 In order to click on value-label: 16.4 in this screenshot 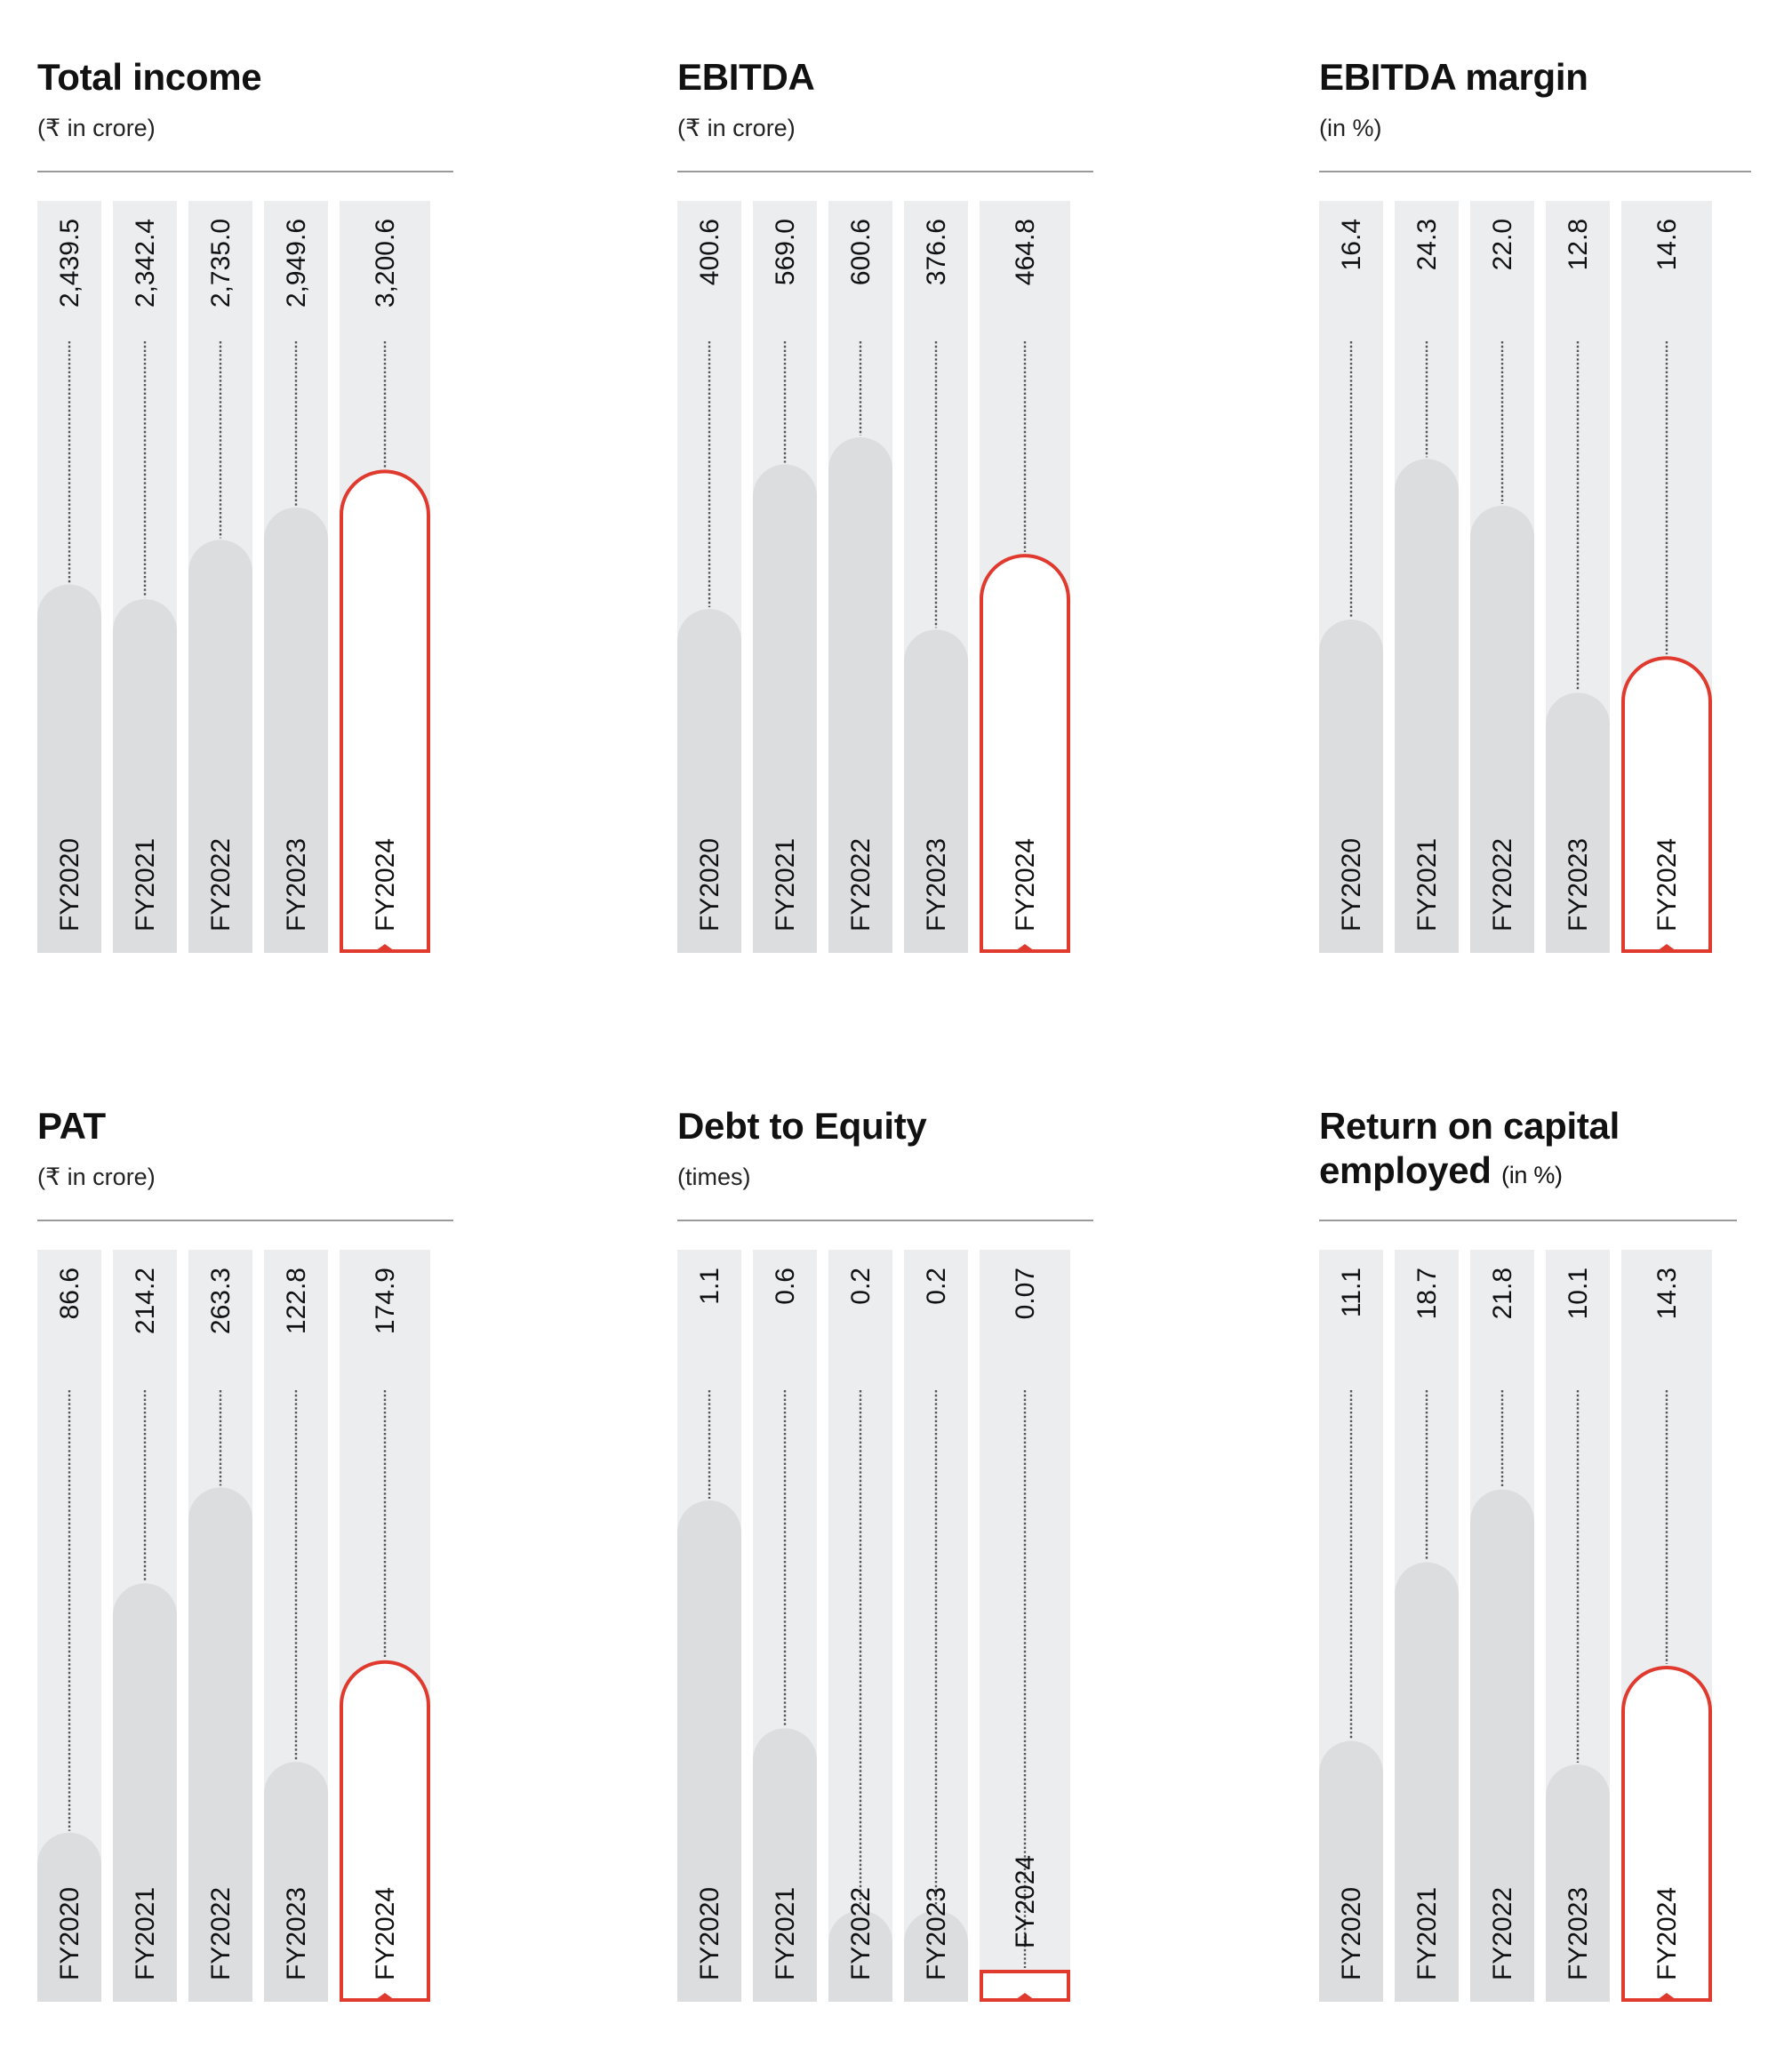, I will do `click(1351, 244)`.